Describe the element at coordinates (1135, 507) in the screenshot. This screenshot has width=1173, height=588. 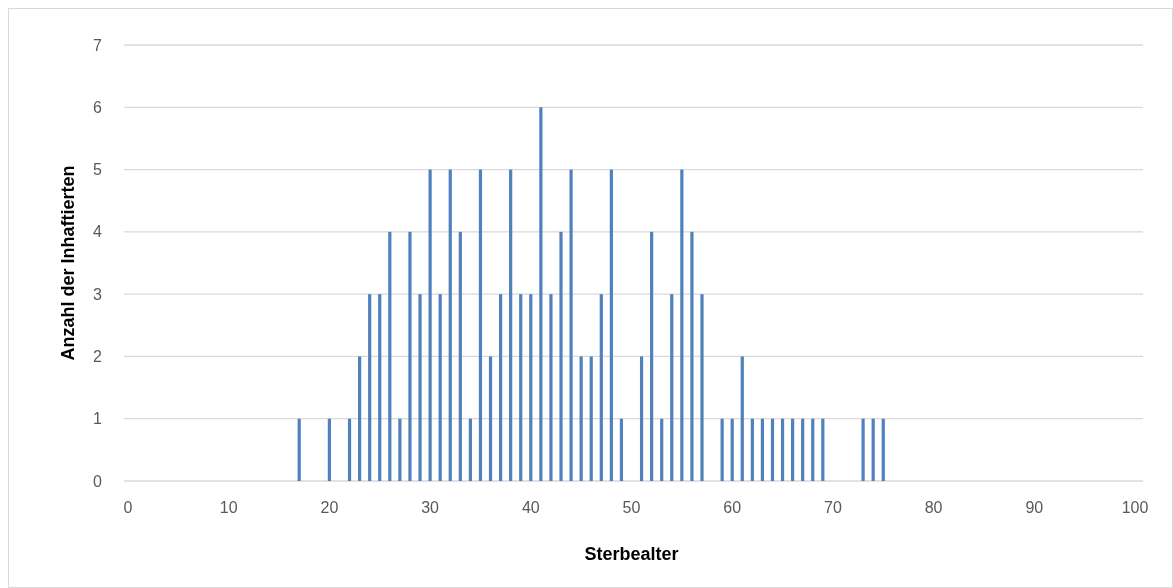
I see `x-tick-label: 100` at that location.